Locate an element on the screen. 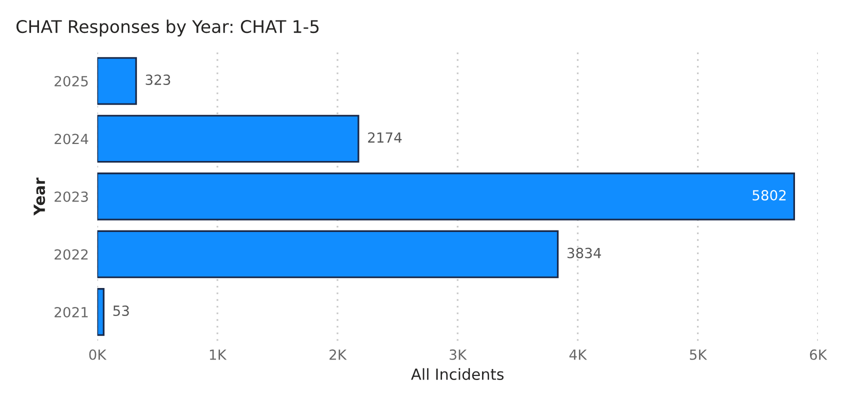 This screenshot has height=401, width=861. chart-title: CHAT Responses by Year: CHAT 1-5 is located at coordinates (167, 28).